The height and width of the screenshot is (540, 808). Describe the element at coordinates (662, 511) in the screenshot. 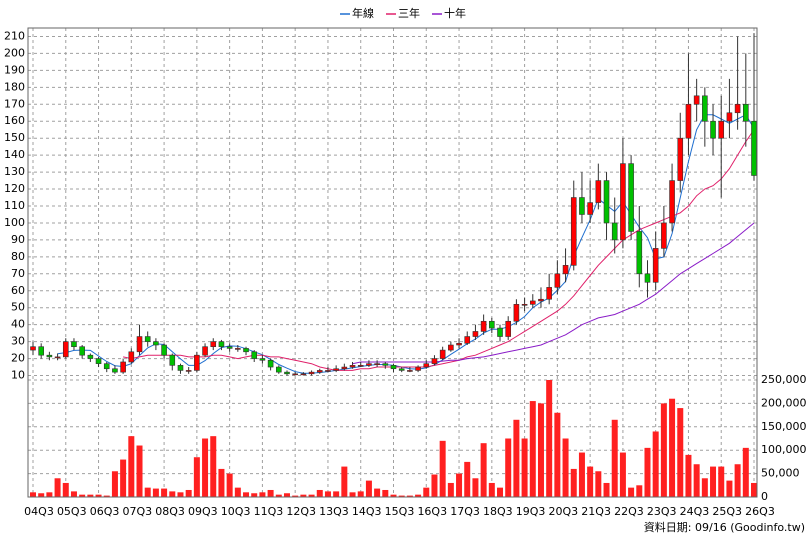

I see `x-tick-label: 23Q3` at that location.